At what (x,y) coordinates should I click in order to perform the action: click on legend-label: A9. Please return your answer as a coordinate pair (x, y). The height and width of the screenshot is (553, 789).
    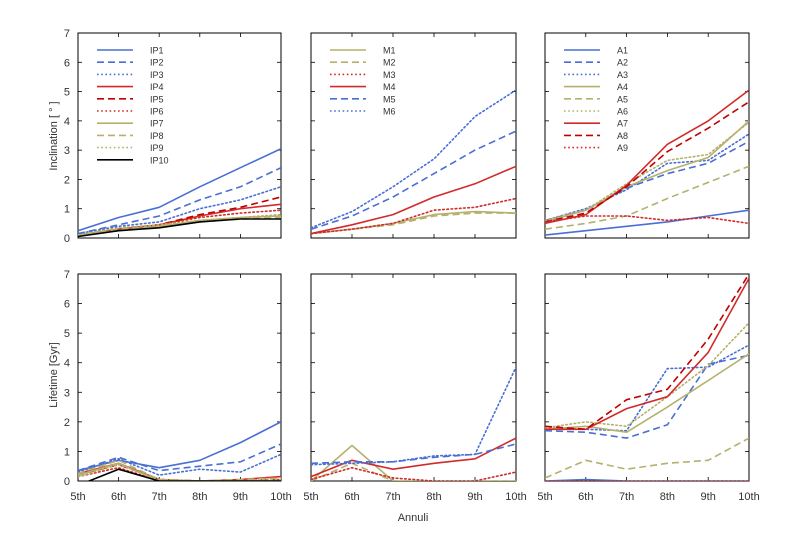
    Looking at the image, I should click on (622, 148).